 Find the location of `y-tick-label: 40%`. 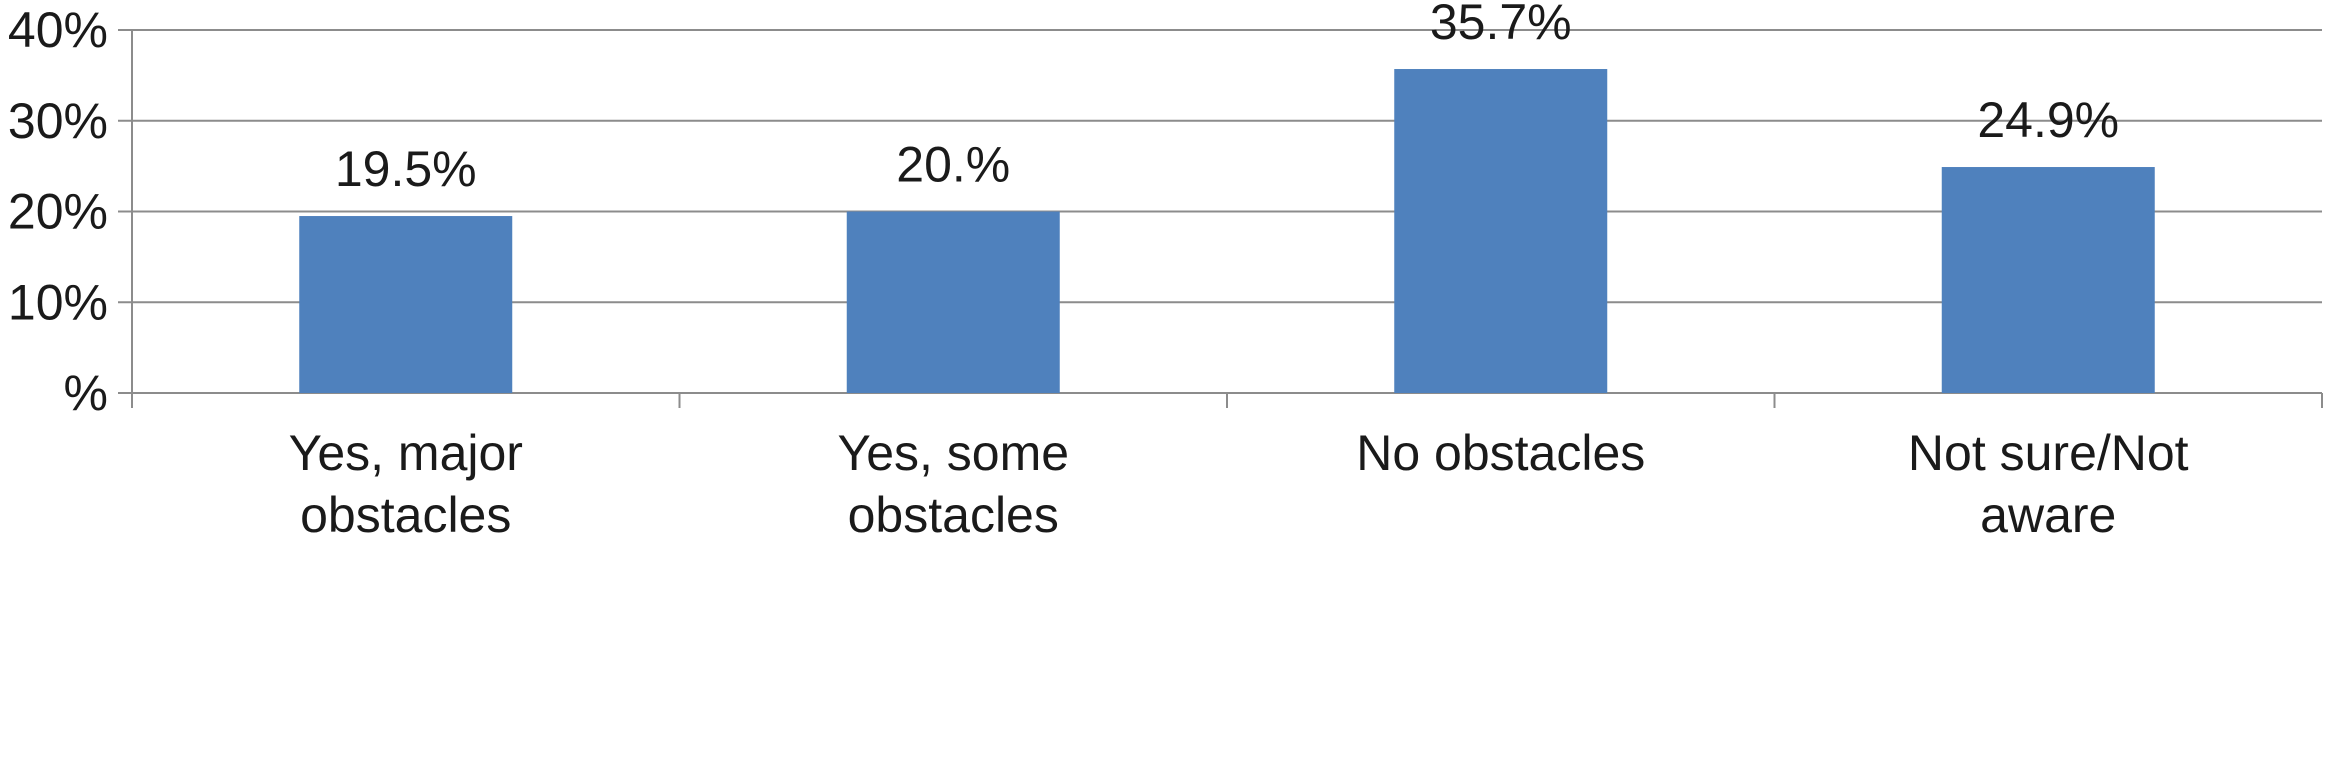

y-tick-label: 40% is located at coordinates (58, 30).